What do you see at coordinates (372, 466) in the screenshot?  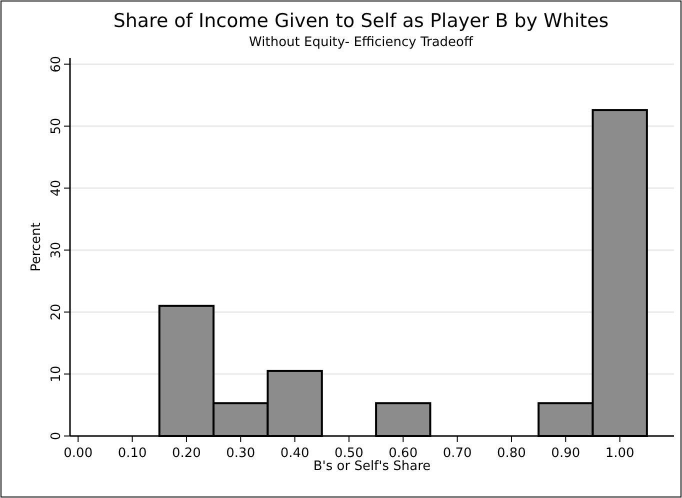 I see `x-axis-title: B's or Self's Share` at bounding box center [372, 466].